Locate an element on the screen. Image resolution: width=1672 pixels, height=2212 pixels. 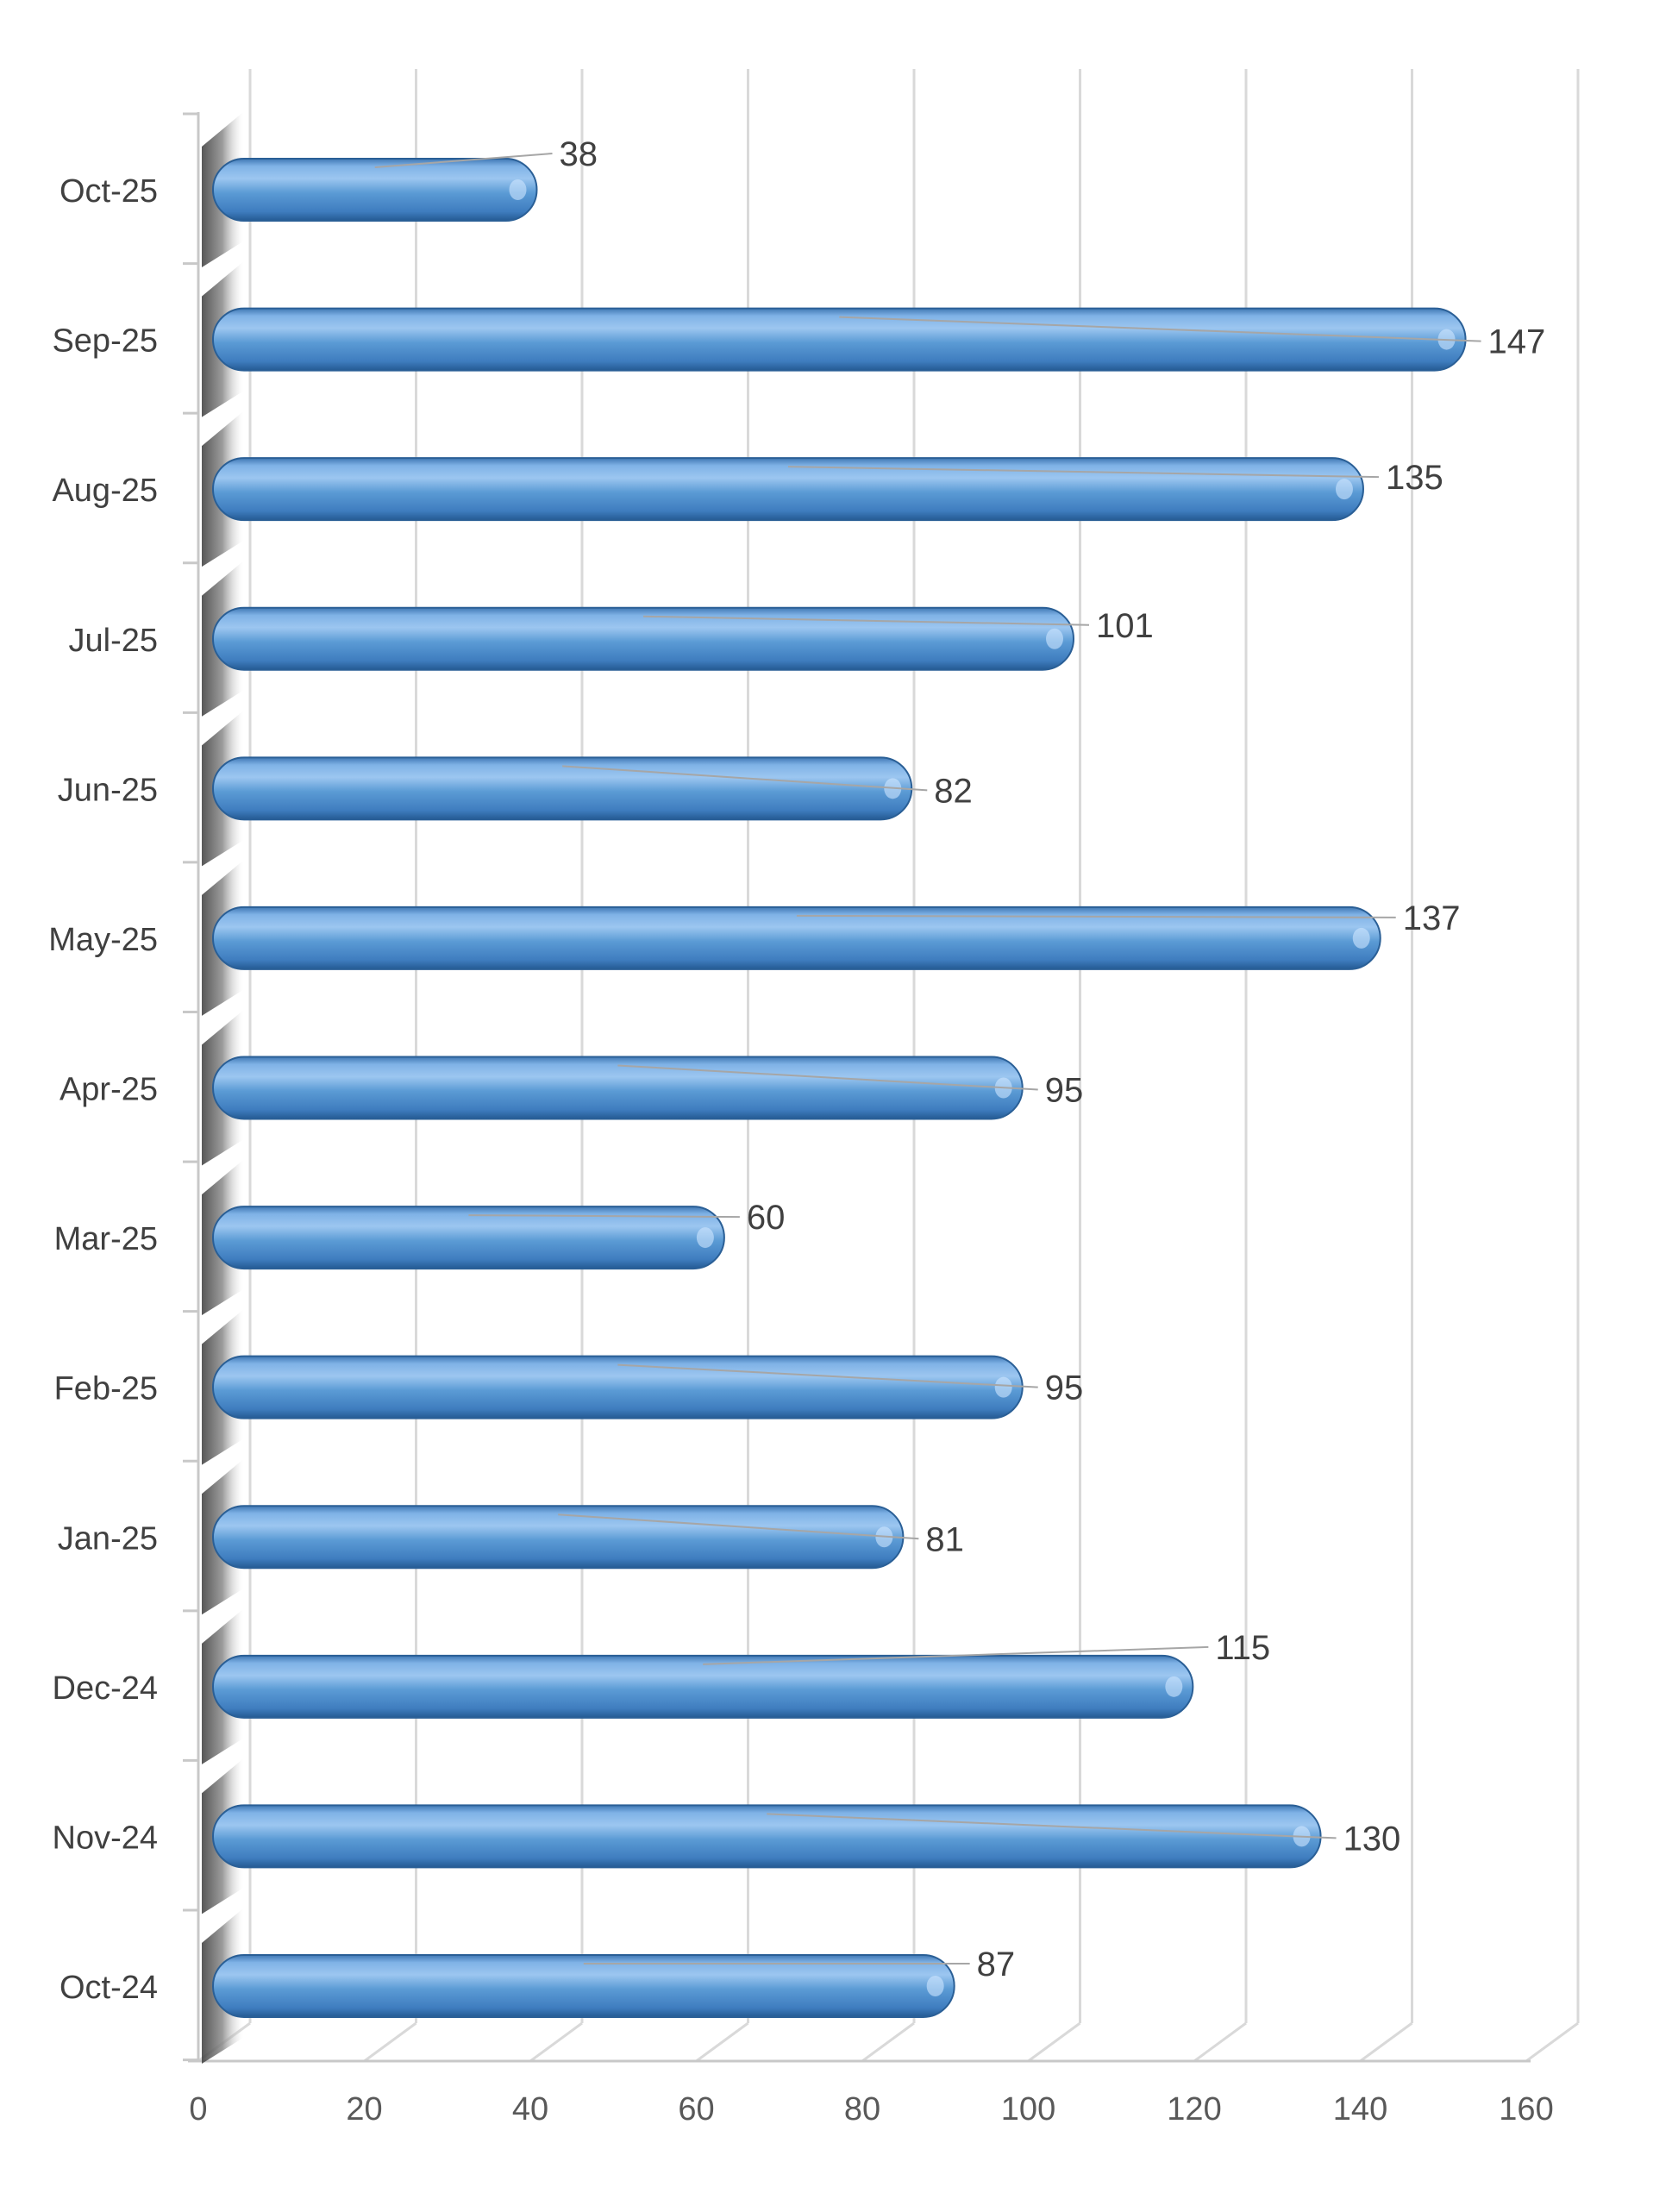
data-label: 101 is located at coordinates (1125, 626).